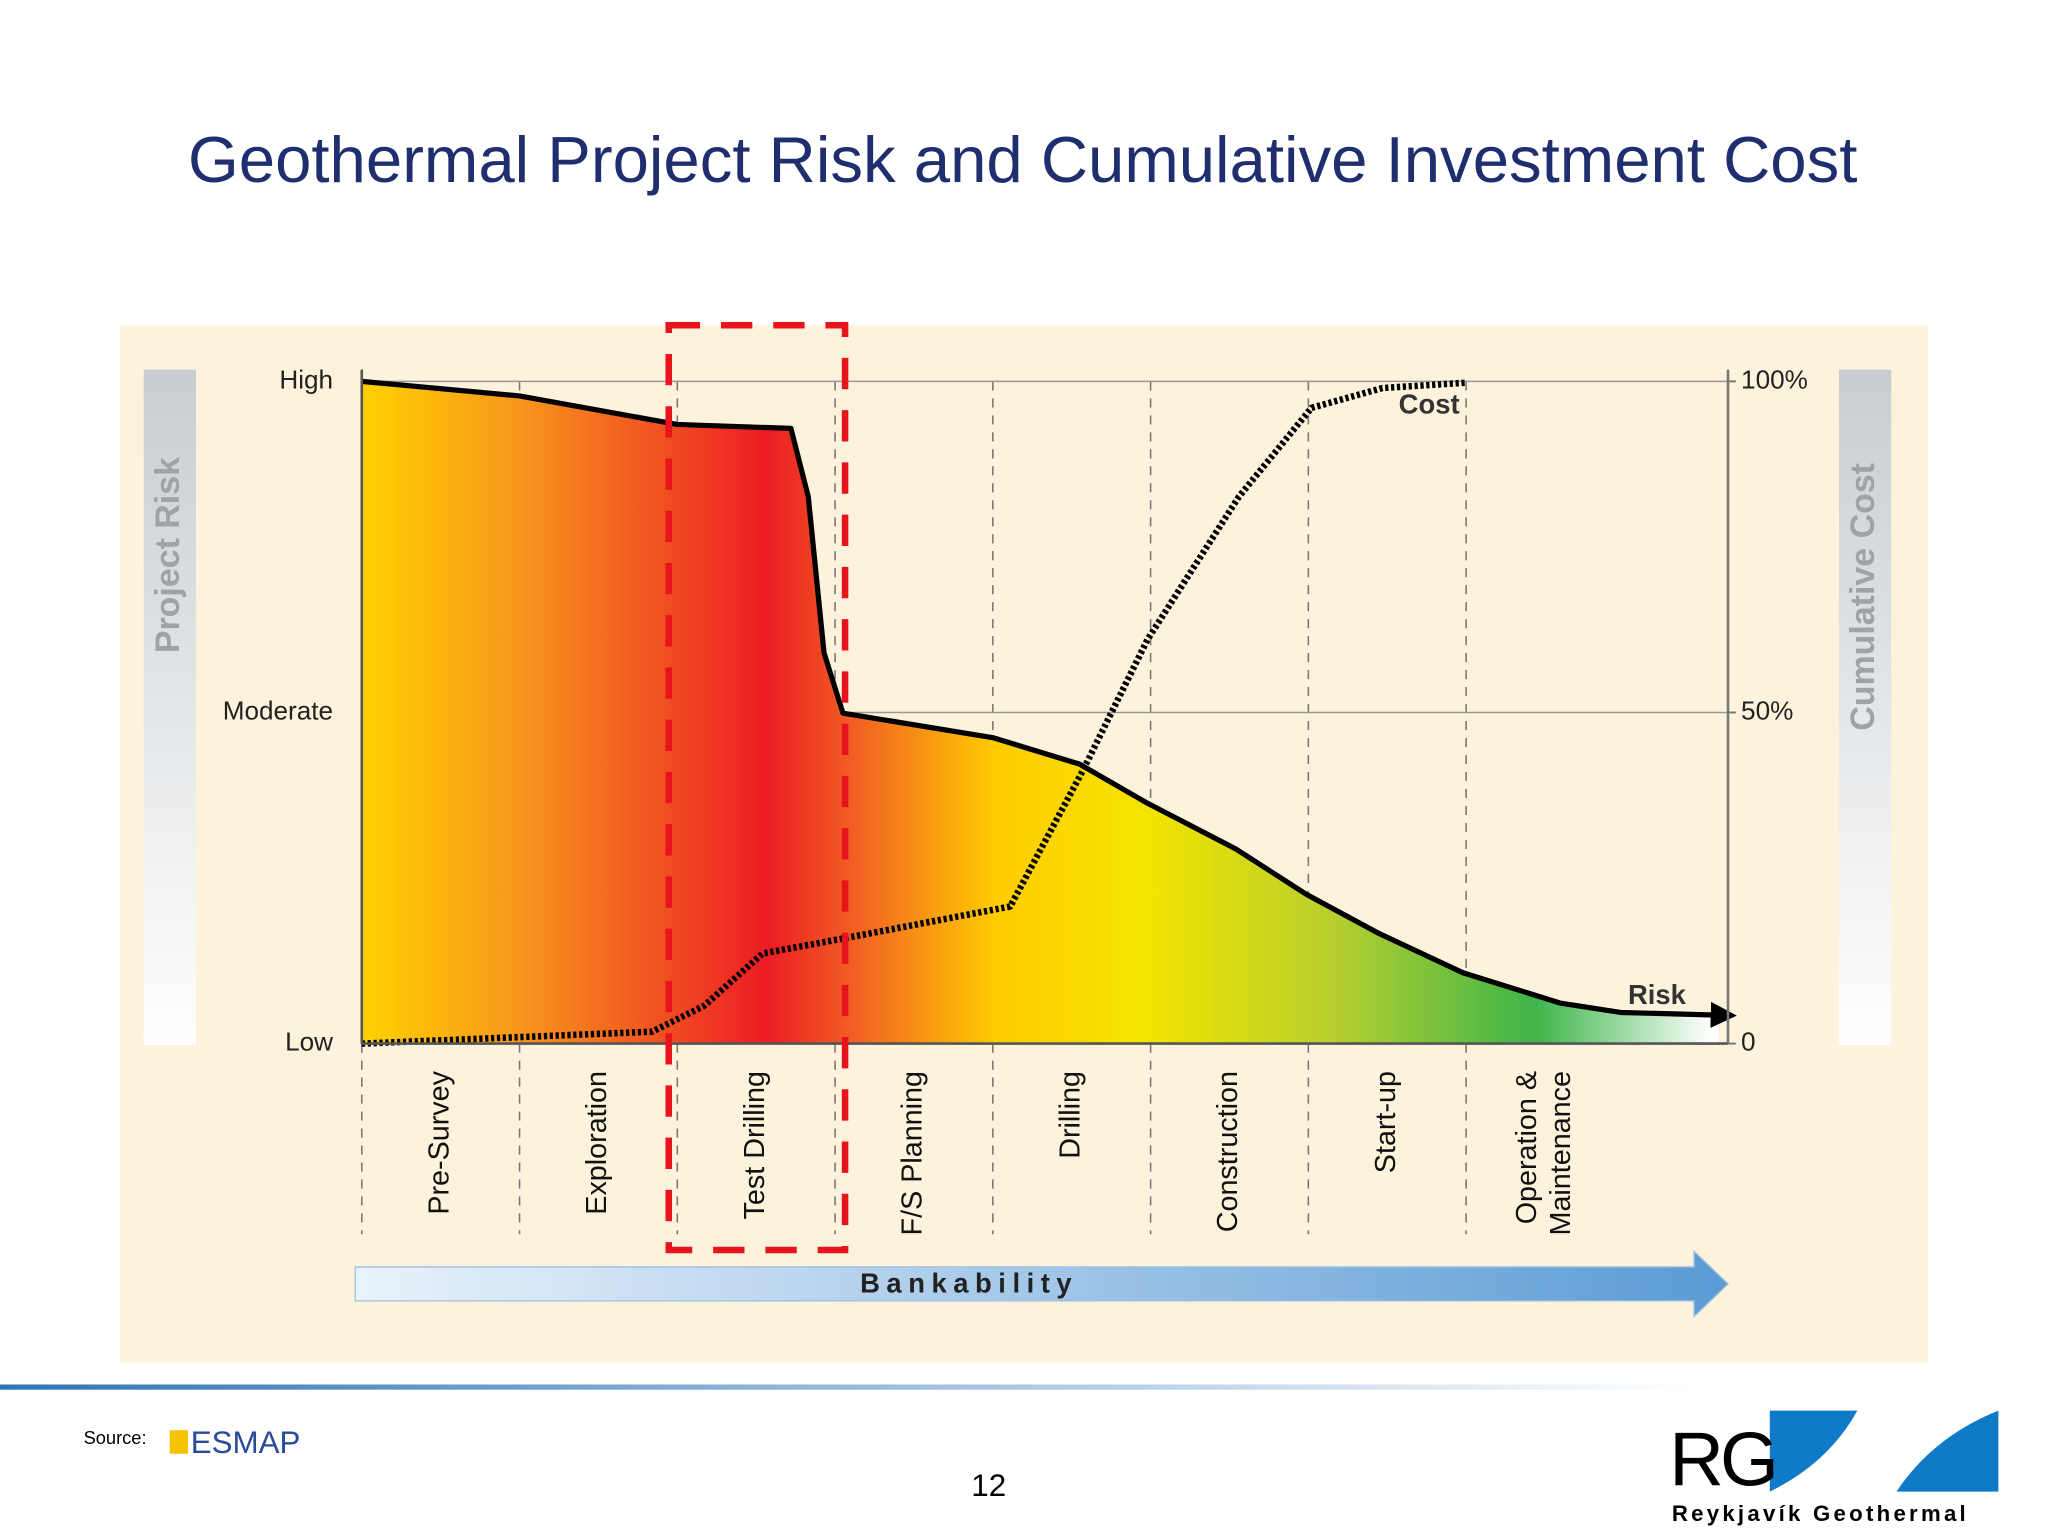  Describe the element at coordinates (913, 1153) in the screenshot. I see `category-label: F/S Planning` at that location.